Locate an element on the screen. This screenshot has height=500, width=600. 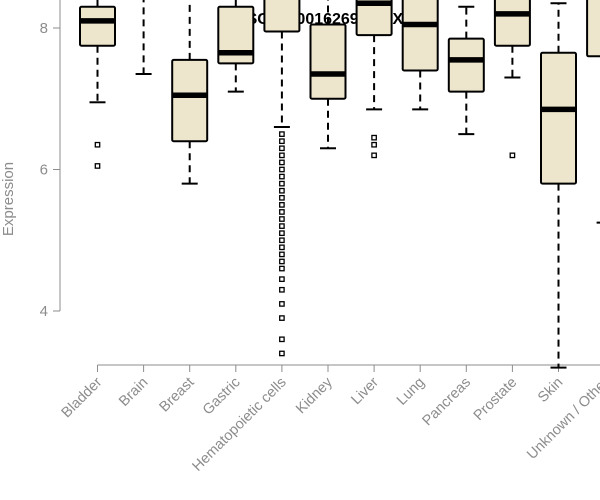
y-tick-label: 4 is located at coordinates (44, 311).